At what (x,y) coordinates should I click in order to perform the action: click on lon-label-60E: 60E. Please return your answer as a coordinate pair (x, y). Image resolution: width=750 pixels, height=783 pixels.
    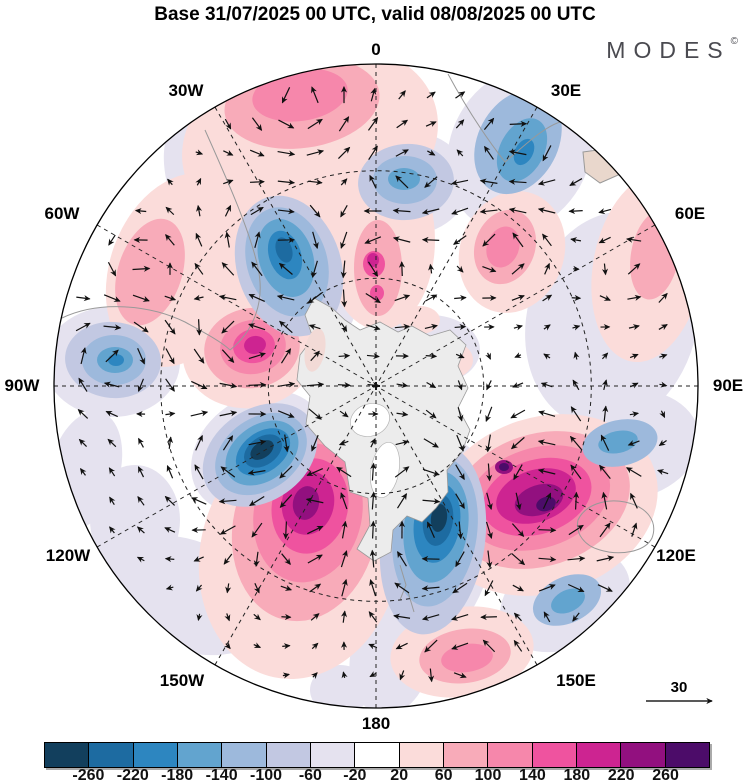
    Looking at the image, I should click on (690, 213).